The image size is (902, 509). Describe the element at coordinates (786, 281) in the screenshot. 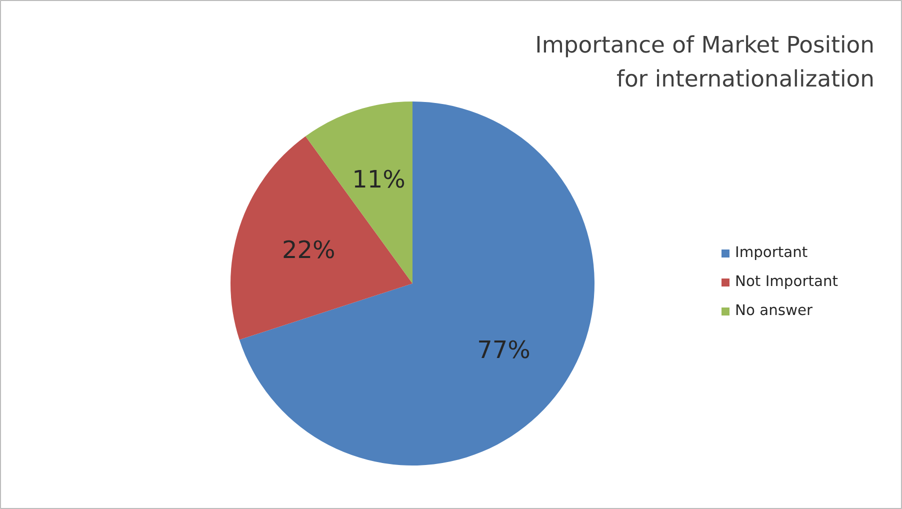

I see `legend-label: Not Important` at that location.